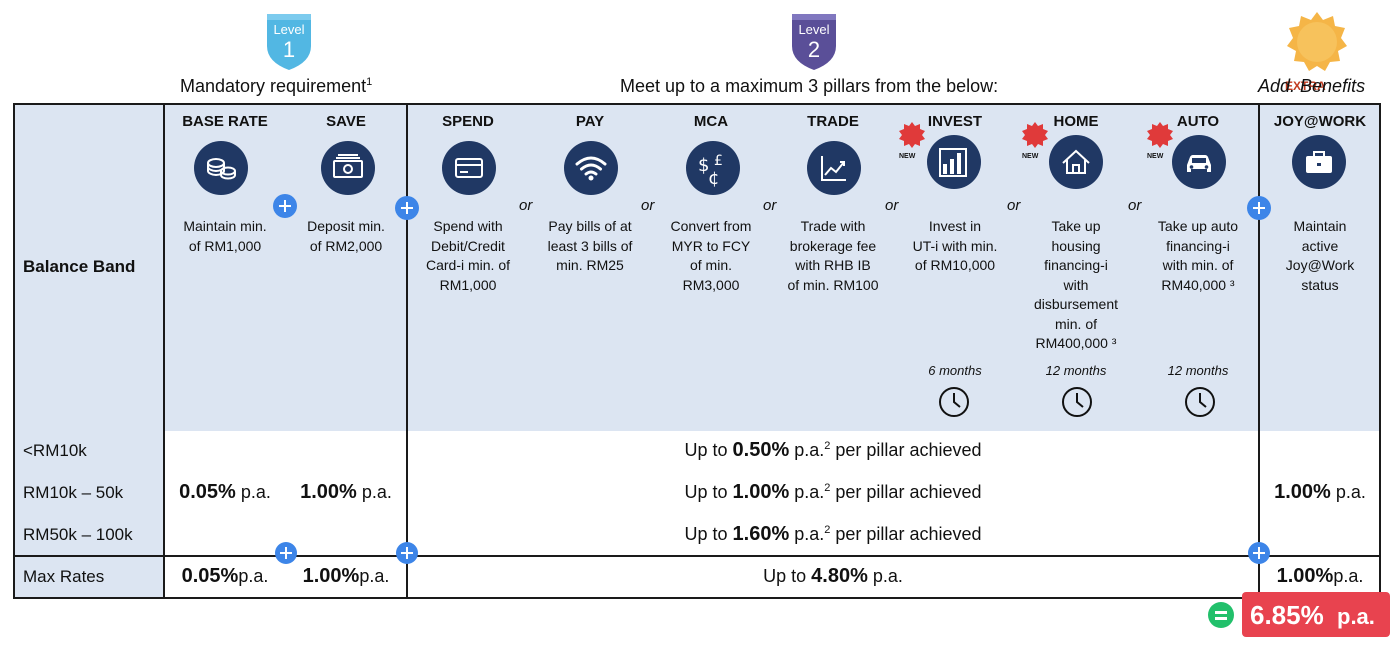 Image resolution: width=1400 pixels, height=651 pixels. What do you see at coordinates (1319, 162) in the screenshot?
I see `briefcase-icon` at bounding box center [1319, 162].